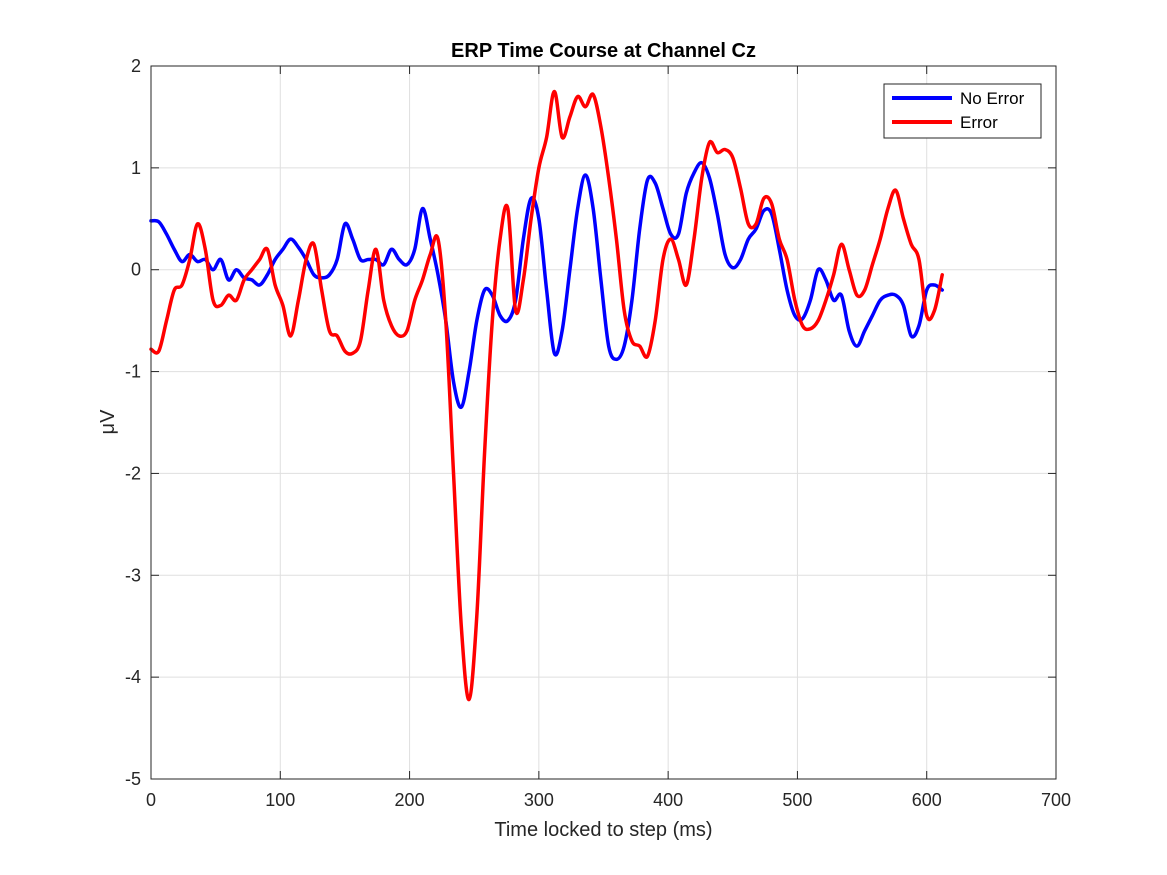 The height and width of the screenshot is (875, 1167). Describe the element at coordinates (133, 372) in the screenshot. I see `y-tick-label: -1` at that location.